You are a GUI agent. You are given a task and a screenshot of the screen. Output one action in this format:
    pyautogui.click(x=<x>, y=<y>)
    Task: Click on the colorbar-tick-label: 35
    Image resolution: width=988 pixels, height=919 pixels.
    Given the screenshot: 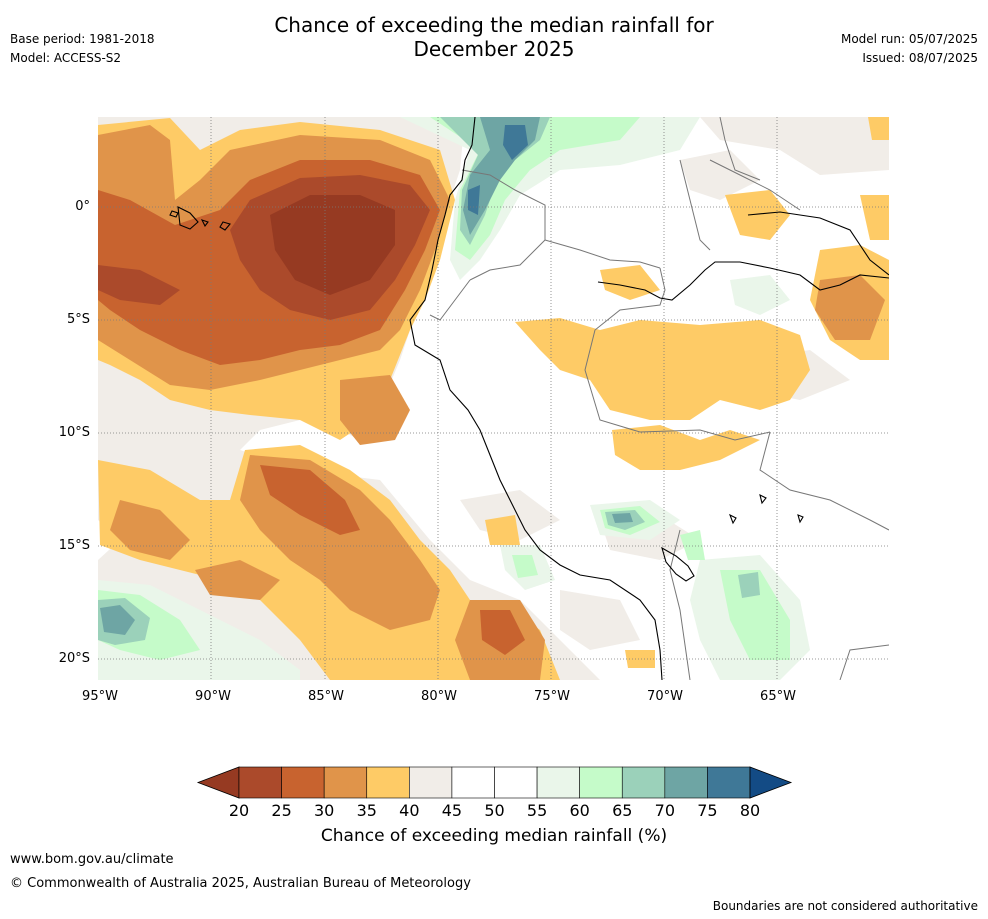 What is the action you would take?
    pyautogui.click(x=366, y=810)
    